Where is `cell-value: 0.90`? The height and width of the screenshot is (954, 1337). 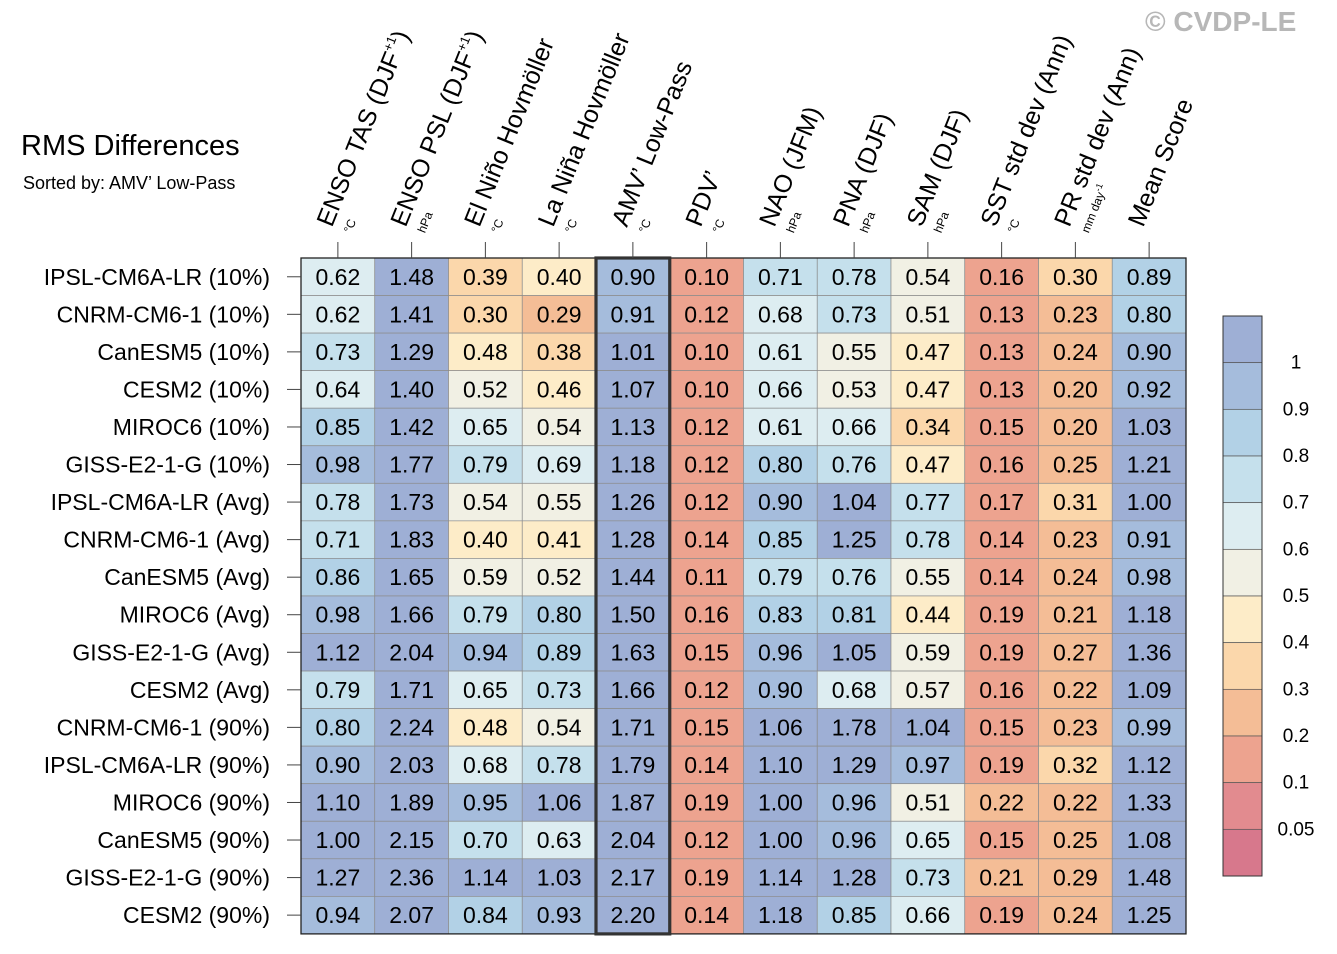 cell-value: 0.90 is located at coordinates (1149, 352).